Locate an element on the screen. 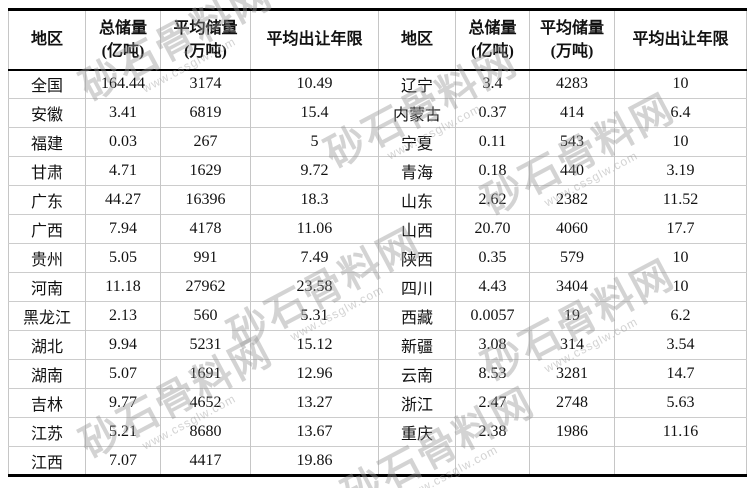 The height and width of the screenshot is (488, 754). cell-region: 青海 is located at coordinates (417, 171).